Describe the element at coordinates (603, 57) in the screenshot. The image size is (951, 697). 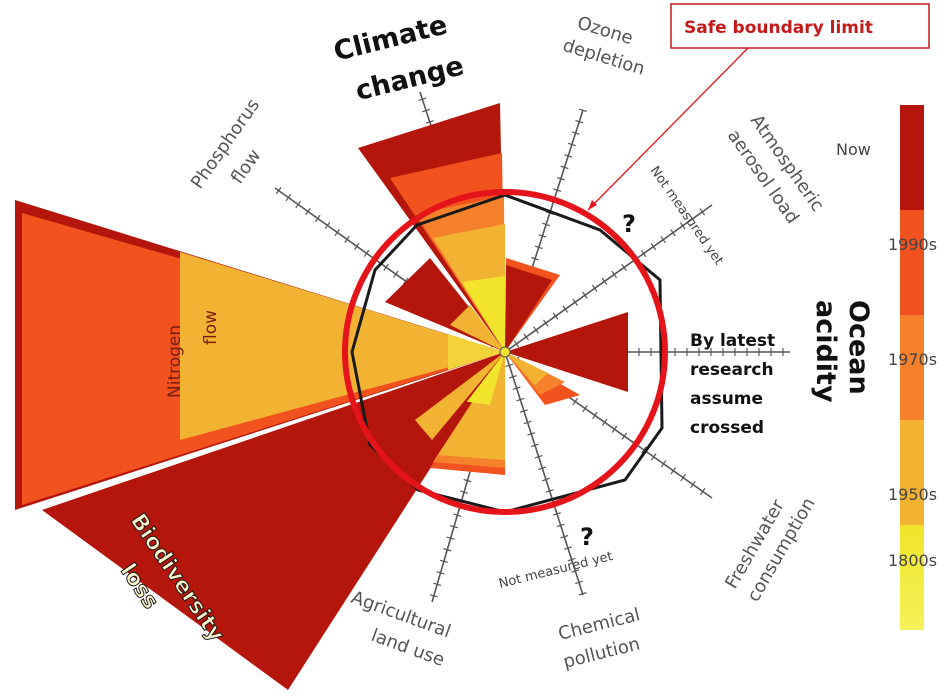
I see `label-ozone-2: depletion` at that location.